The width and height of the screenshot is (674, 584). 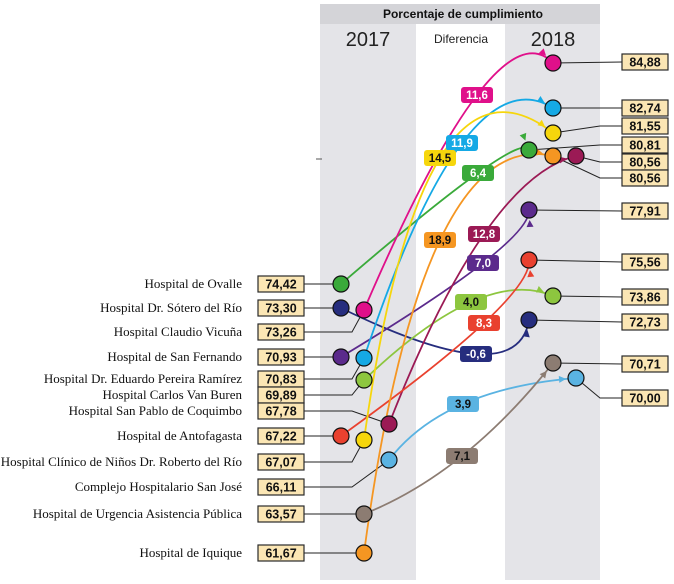 What do you see at coordinates (190, 552) in the screenshot?
I see `hospital-label: Hospital de Iquique` at bounding box center [190, 552].